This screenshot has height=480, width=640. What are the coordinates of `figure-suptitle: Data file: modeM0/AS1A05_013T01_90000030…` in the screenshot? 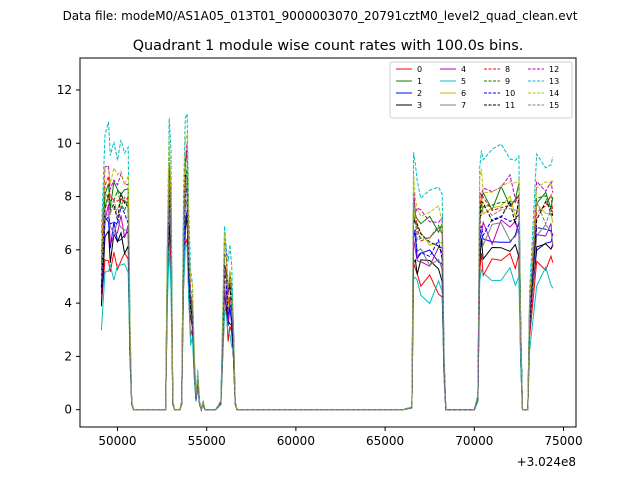 It's located at (320, 16).